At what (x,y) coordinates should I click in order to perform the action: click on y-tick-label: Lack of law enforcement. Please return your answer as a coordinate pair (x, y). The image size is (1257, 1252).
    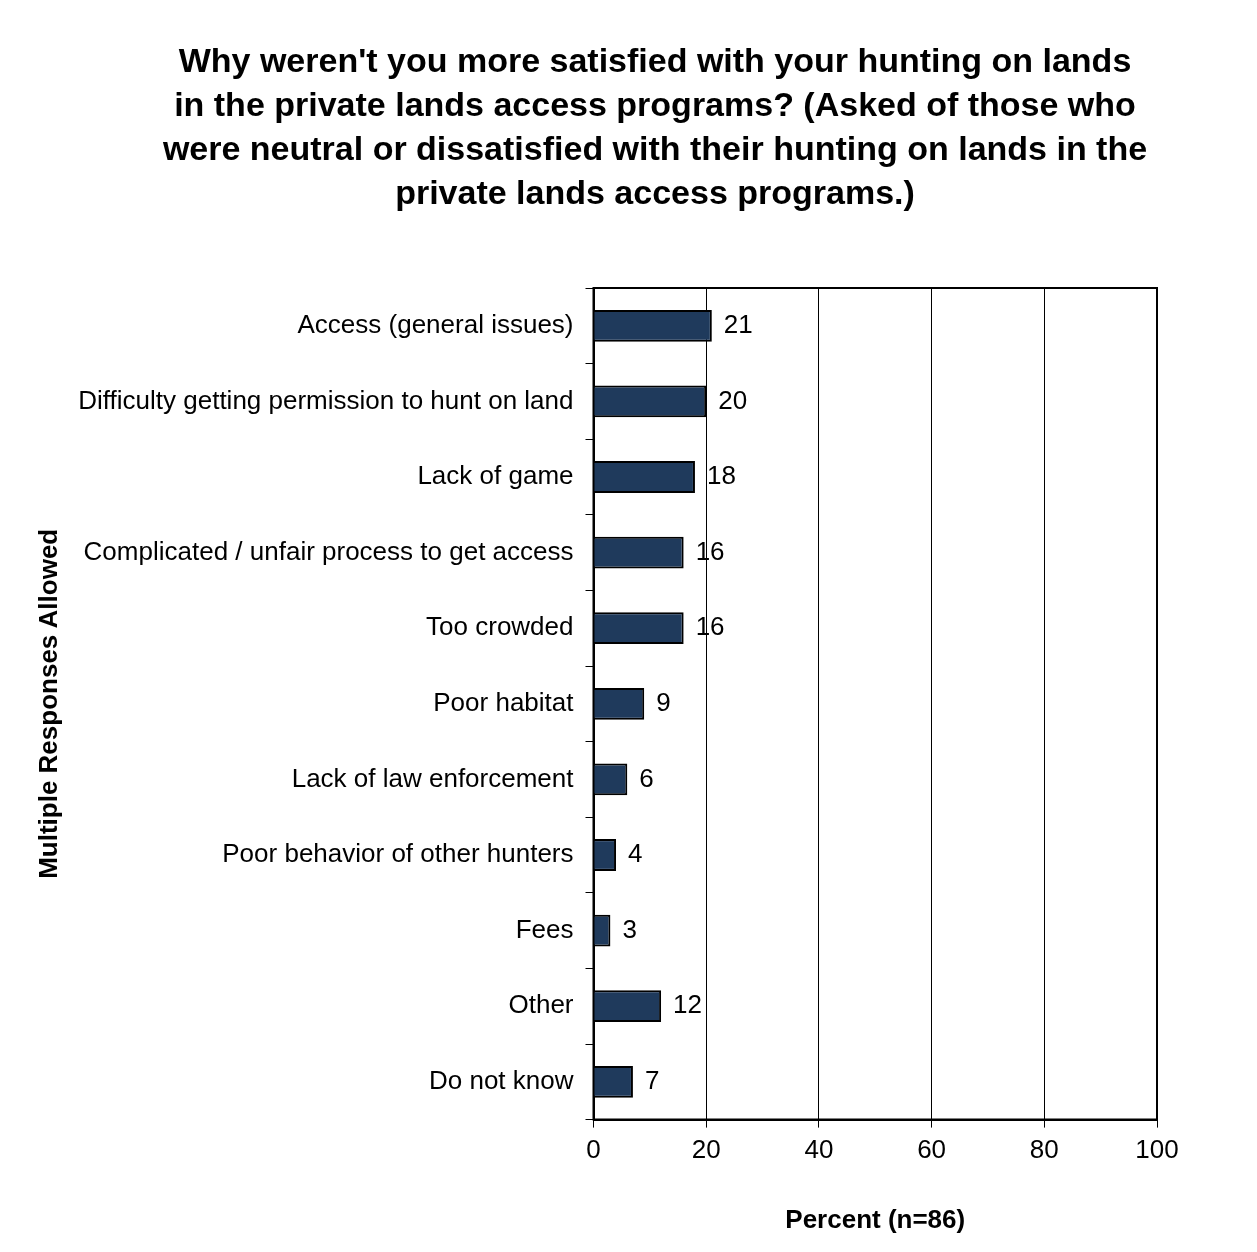
    Looking at the image, I should click on (433, 777).